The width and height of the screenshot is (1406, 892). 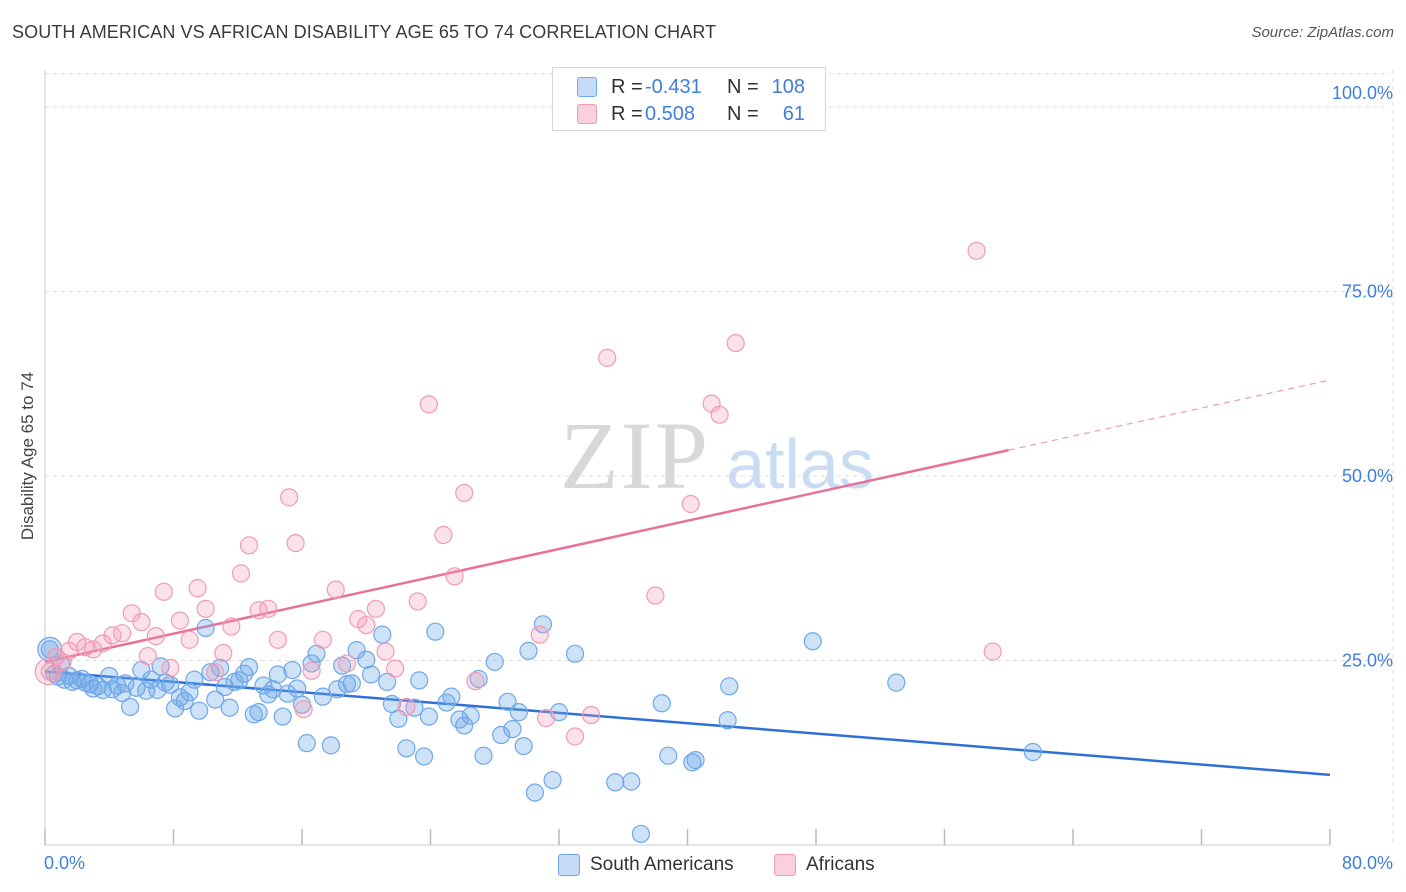 What do you see at coordinates (788, 86) in the screenshot?
I see `legend-n-value: 108` at bounding box center [788, 86].